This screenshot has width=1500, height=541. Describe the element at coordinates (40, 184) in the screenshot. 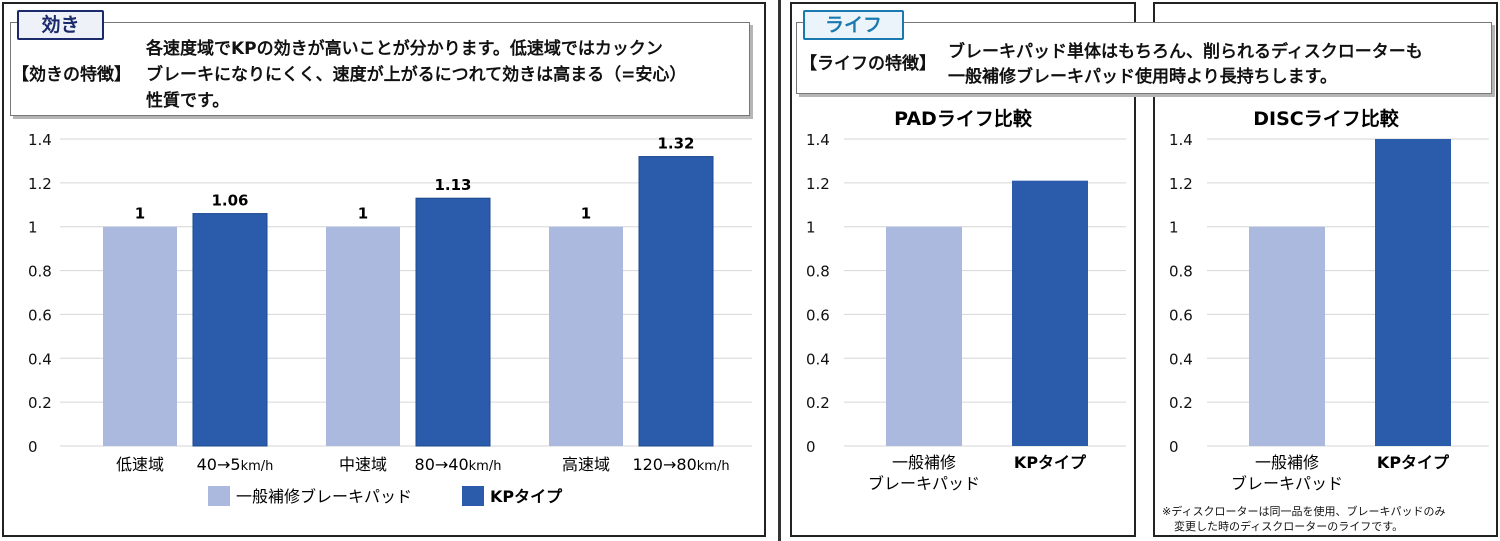

I see `effectiveness-y-tick-label: 1.2` at that location.